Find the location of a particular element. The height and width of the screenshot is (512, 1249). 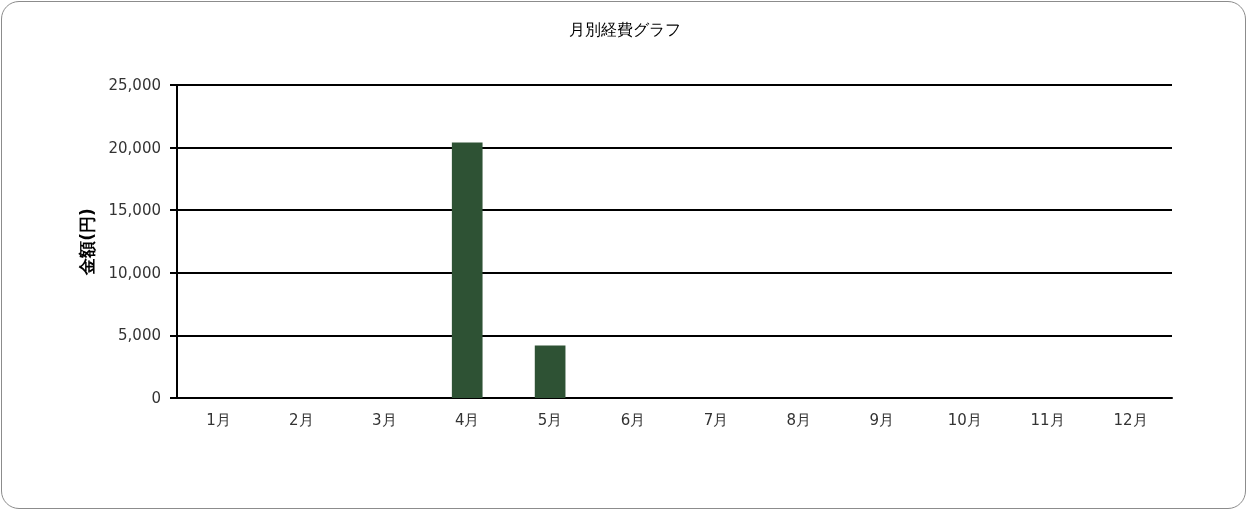

x-tick-label: 9月 is located at coordinates (882, 419).